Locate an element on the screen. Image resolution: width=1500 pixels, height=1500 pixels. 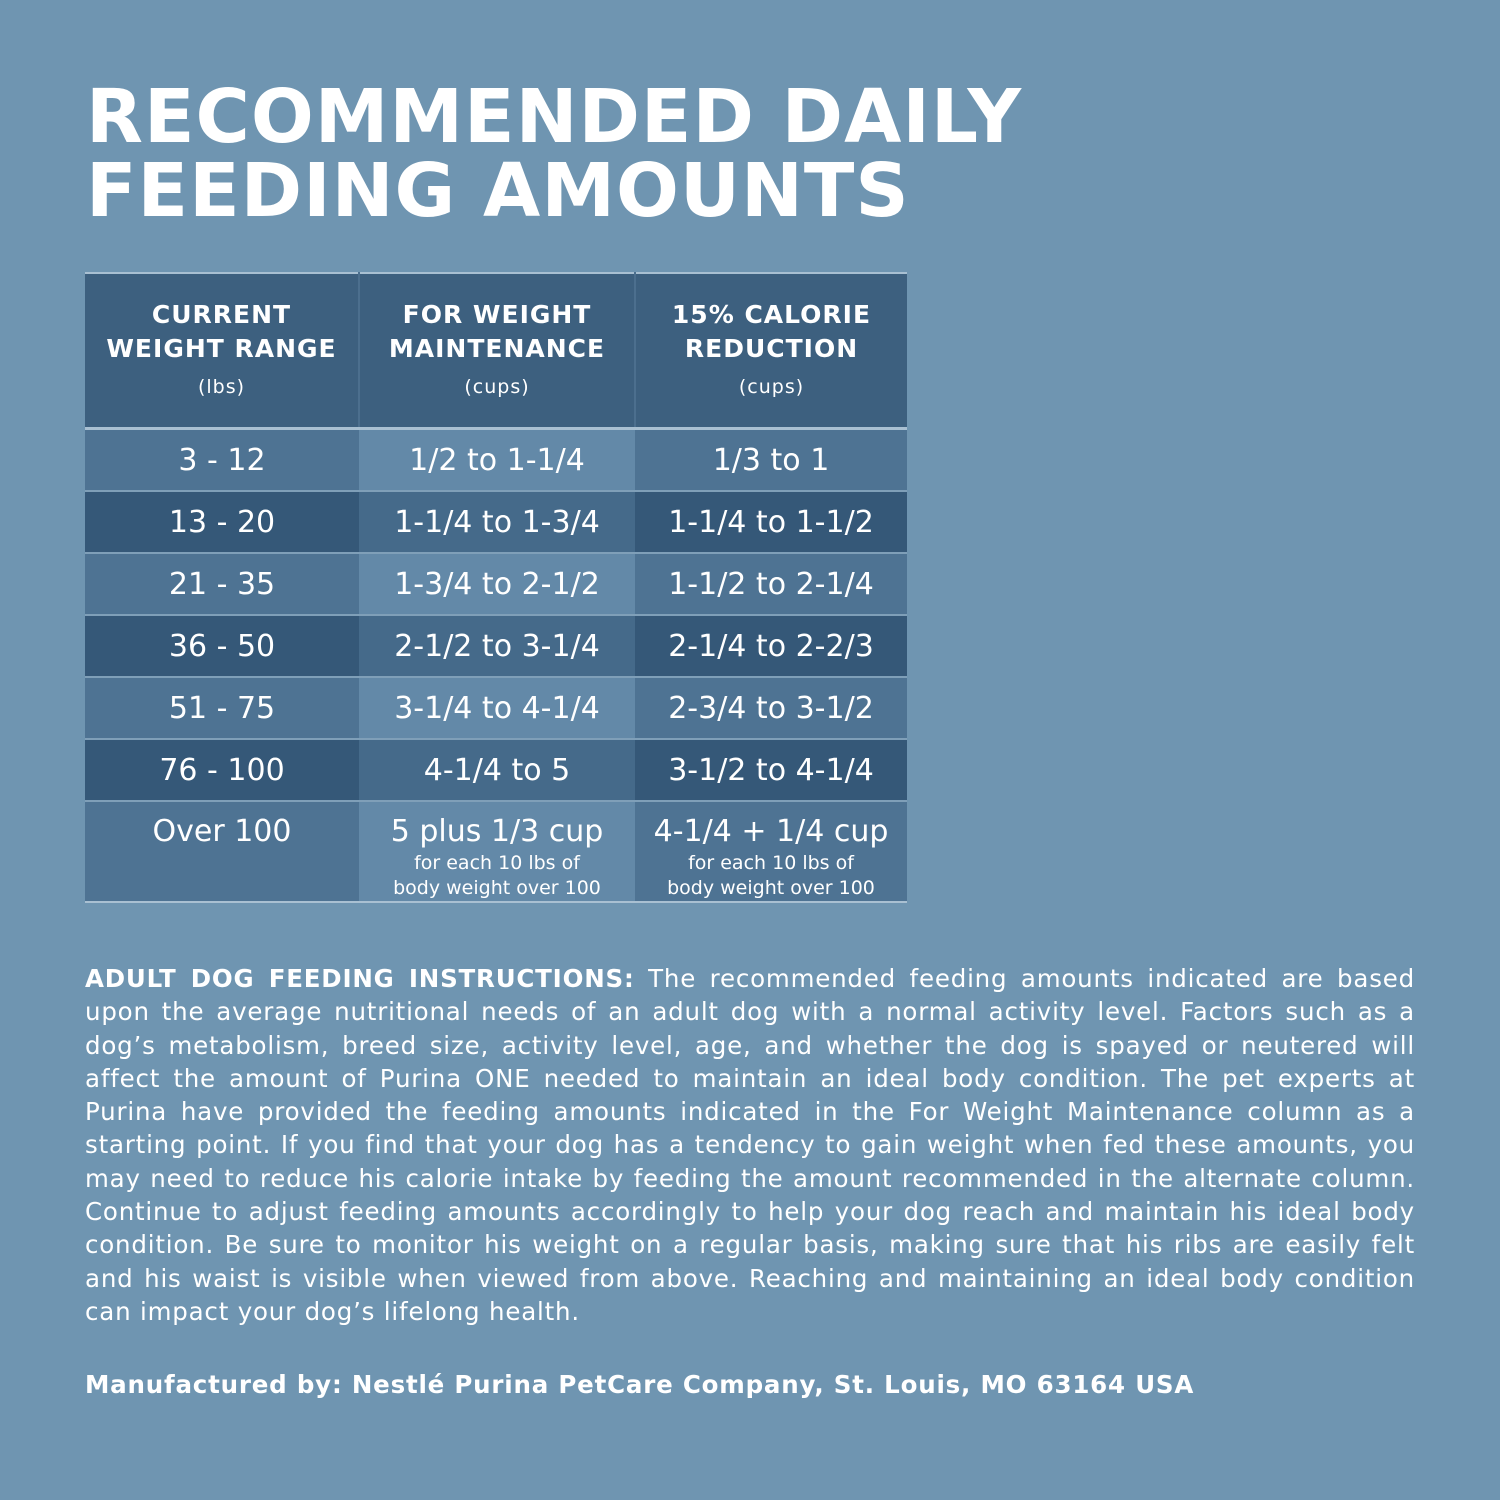
maintenance-cell: 1-1/4 to 1-3/4 is located at coordinates (497, 522).